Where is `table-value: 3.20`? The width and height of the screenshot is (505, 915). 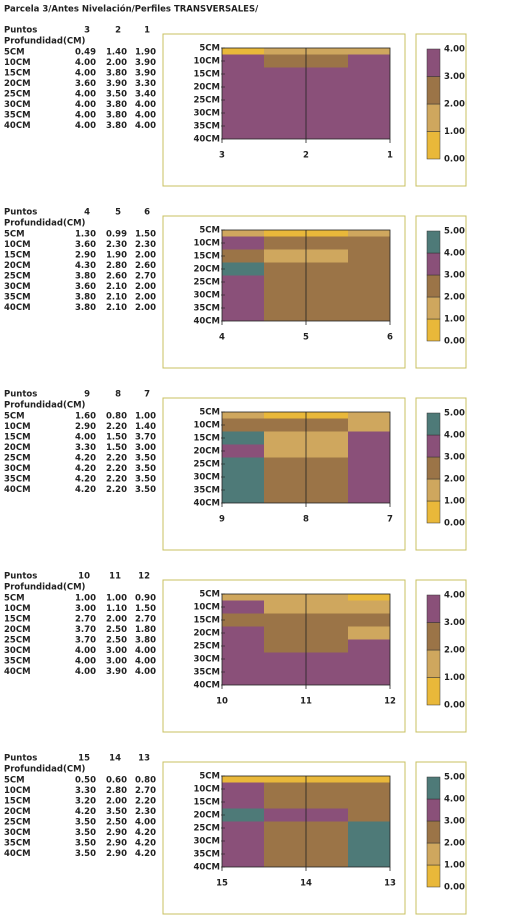
table-value: 3.20 is located at coordinates (85, 802).